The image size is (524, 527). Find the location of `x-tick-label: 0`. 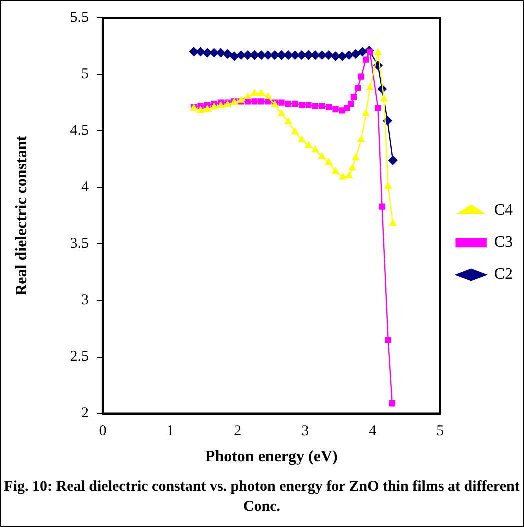

x-tick-label: 0 is located at coordinates (103, 432).